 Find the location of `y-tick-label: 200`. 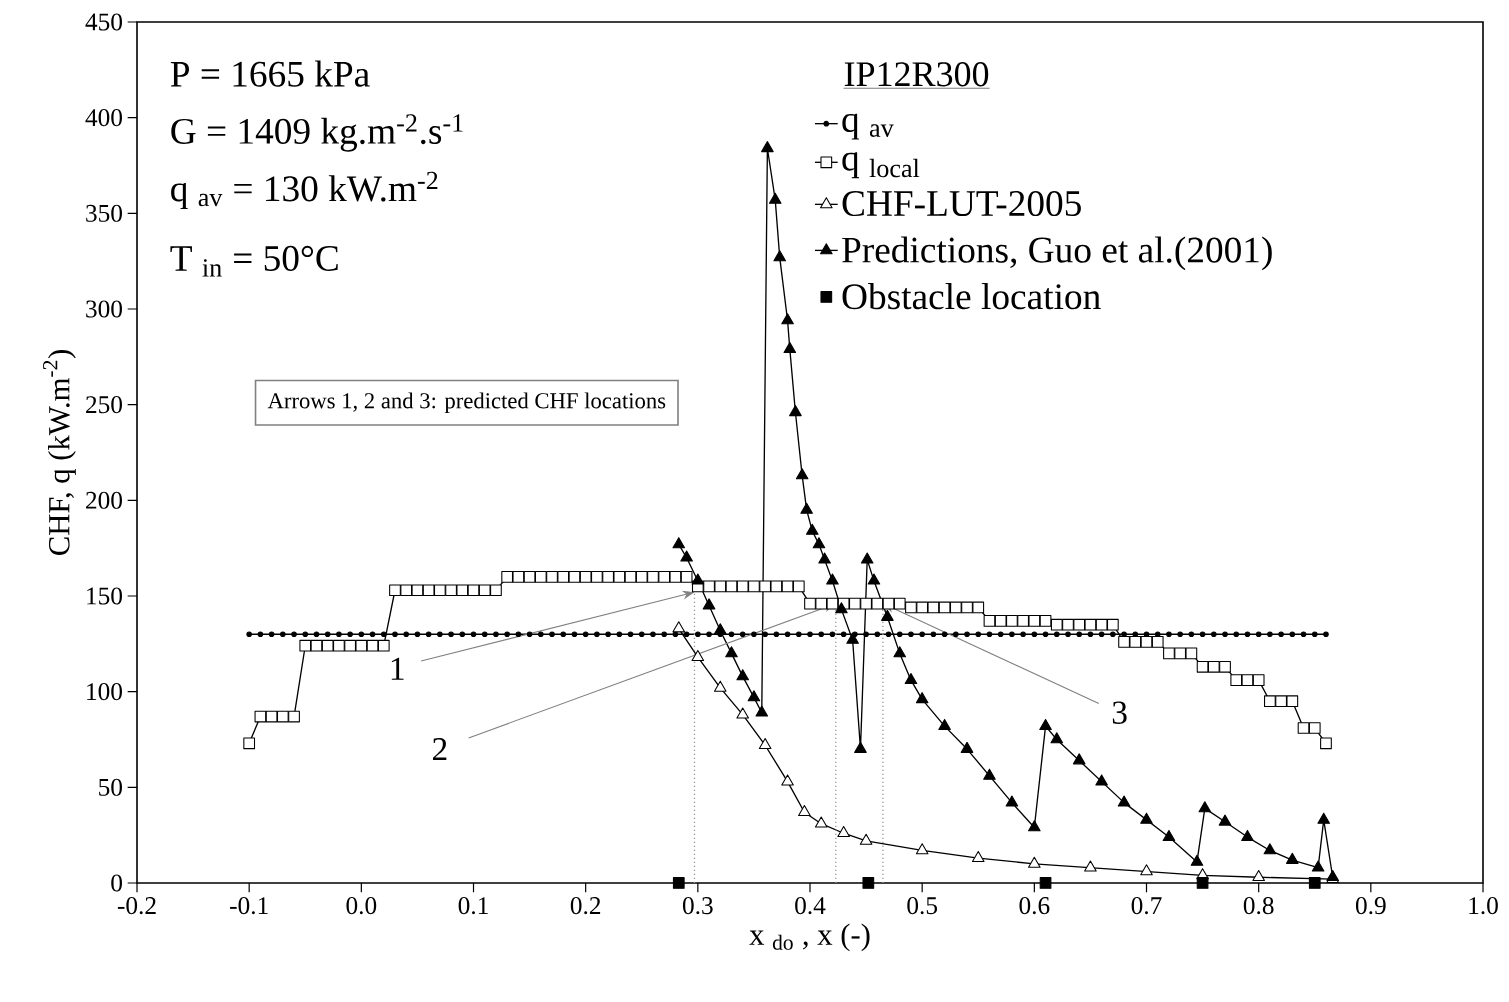

y-tick-label: 200 is located at coordinates (104, 500).